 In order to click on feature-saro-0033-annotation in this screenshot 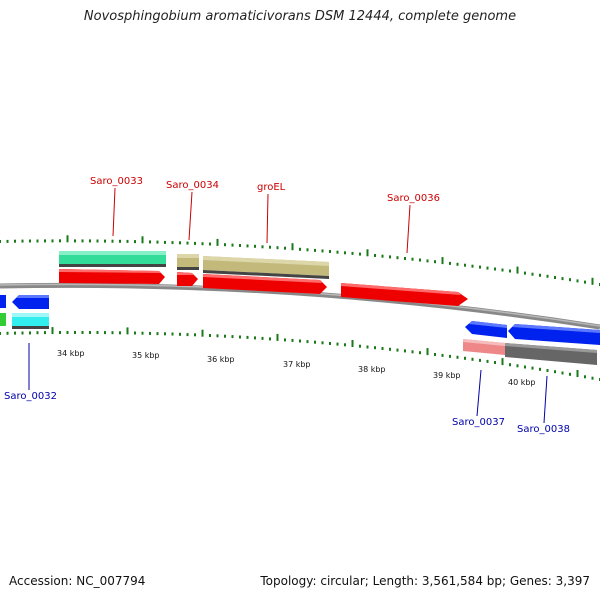, I will do `click(112, 259)`.